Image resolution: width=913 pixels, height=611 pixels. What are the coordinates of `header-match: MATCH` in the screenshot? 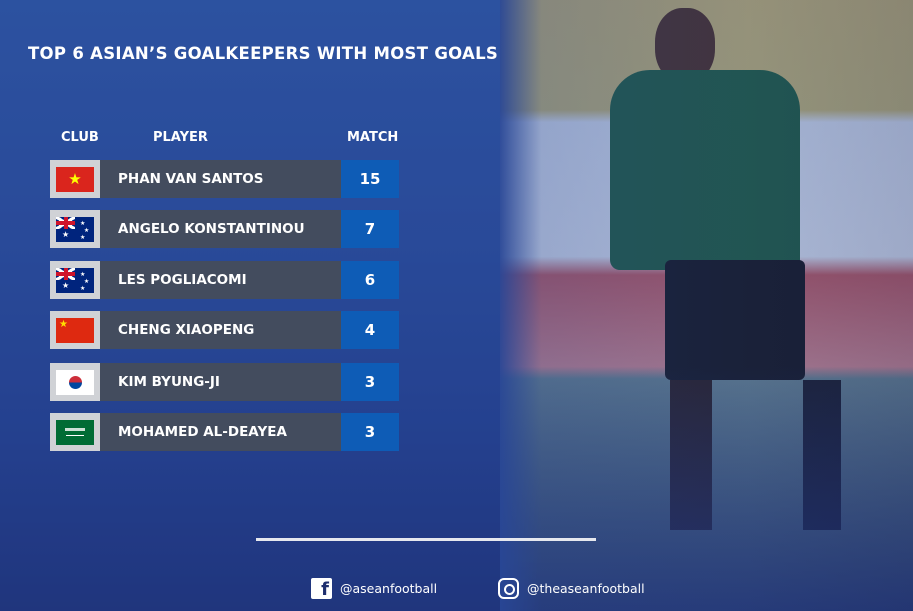 It's located at (373, 137).